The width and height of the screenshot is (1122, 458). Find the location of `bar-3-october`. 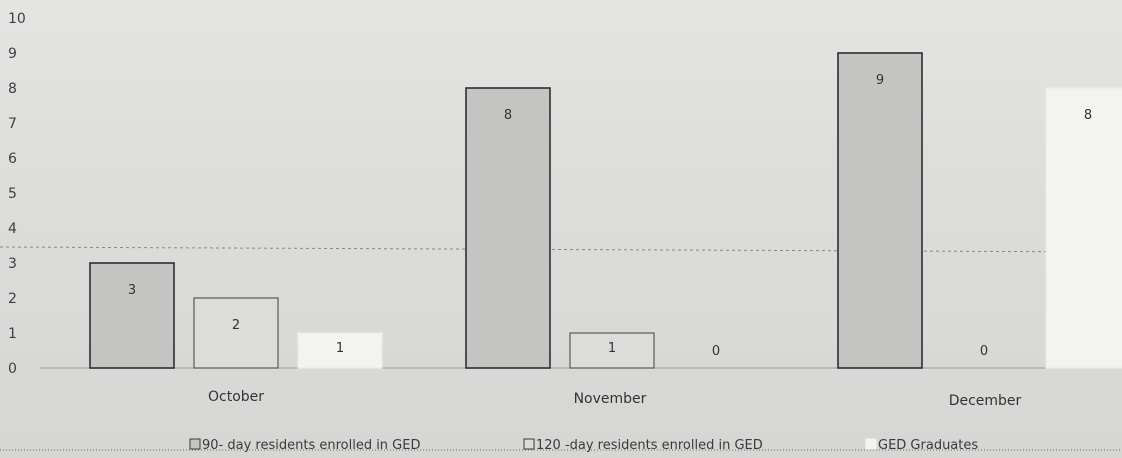

bar-3-october is located at coordinates (340, 350).